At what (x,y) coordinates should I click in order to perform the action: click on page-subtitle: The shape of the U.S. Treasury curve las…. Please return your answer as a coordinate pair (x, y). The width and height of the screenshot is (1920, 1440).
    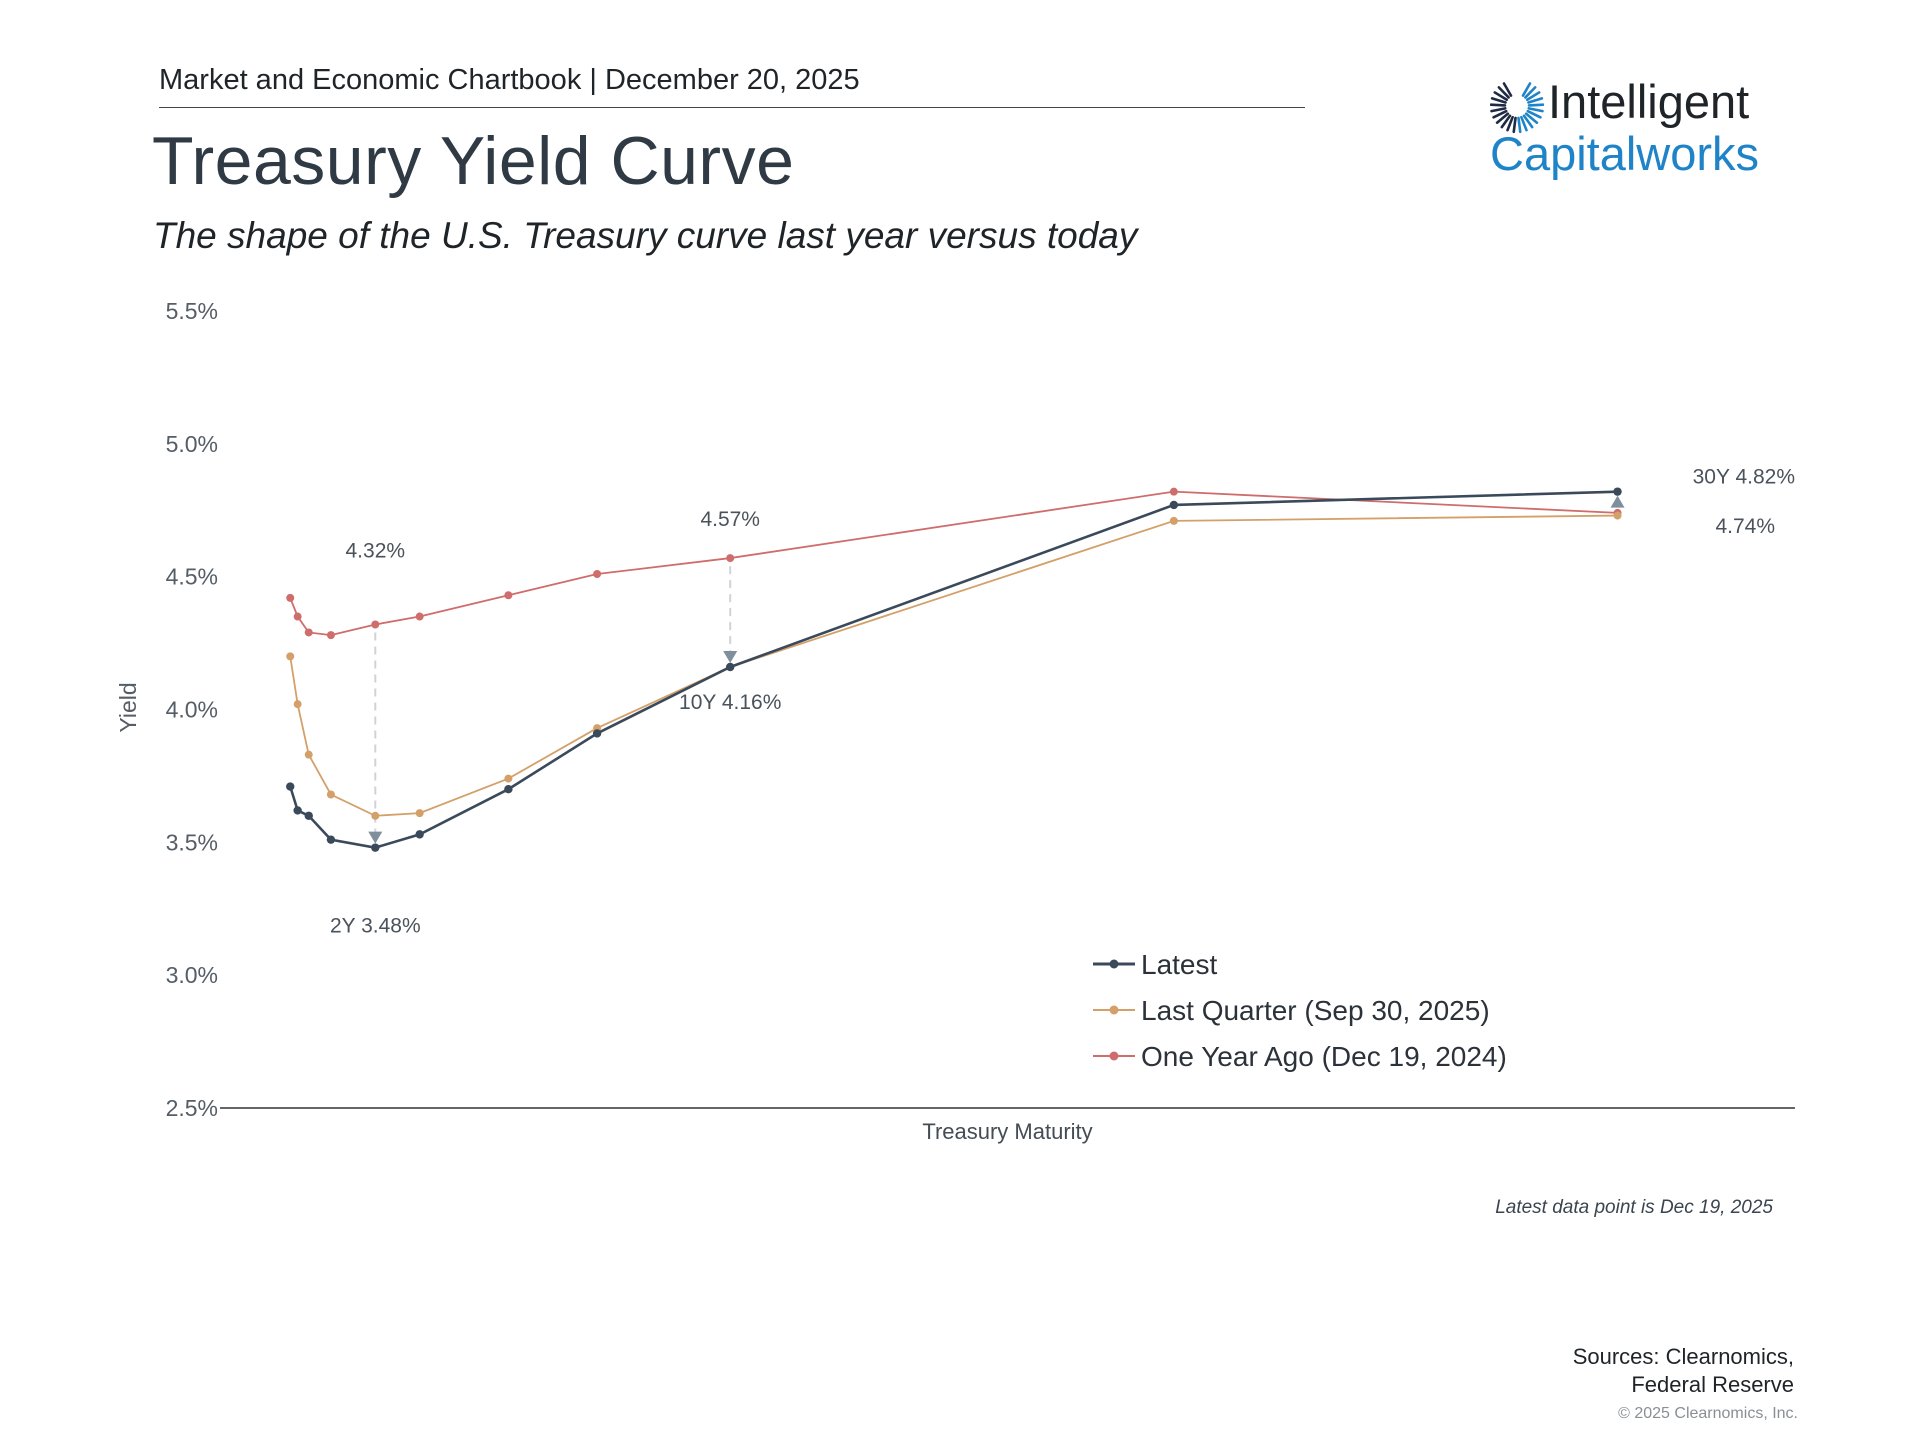
    Looking at the image, I should click on (645, 235).